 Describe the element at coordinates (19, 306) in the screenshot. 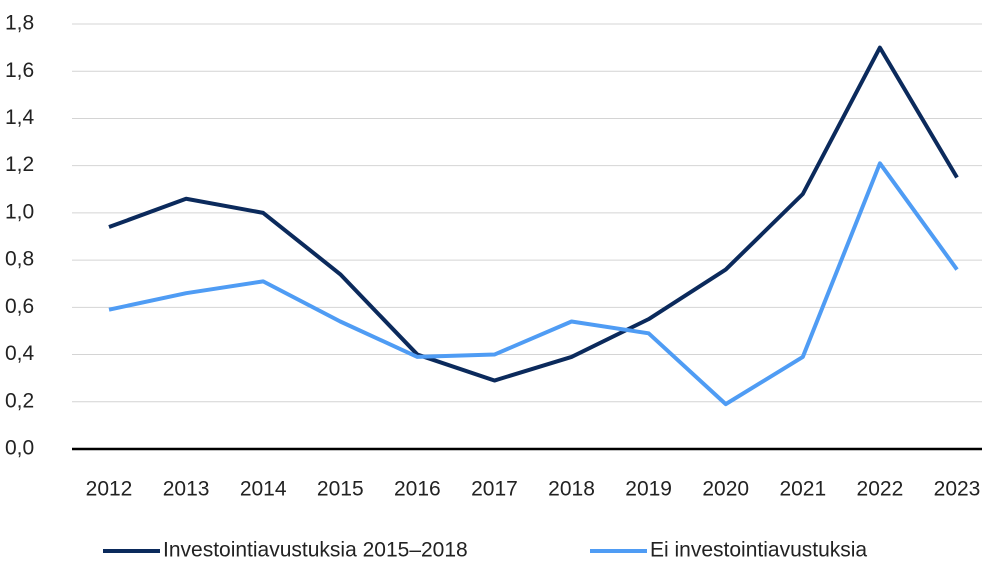

I see `y-tick-label: 0,6` at that location.